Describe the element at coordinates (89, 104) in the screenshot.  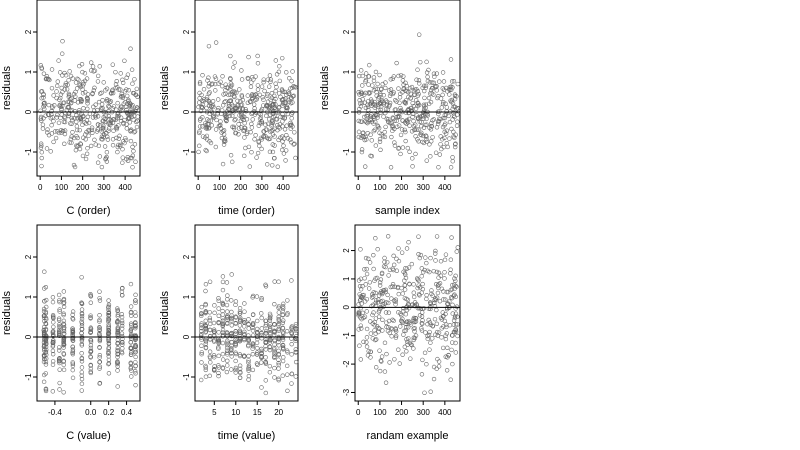
I see `scatter-points` at that location.